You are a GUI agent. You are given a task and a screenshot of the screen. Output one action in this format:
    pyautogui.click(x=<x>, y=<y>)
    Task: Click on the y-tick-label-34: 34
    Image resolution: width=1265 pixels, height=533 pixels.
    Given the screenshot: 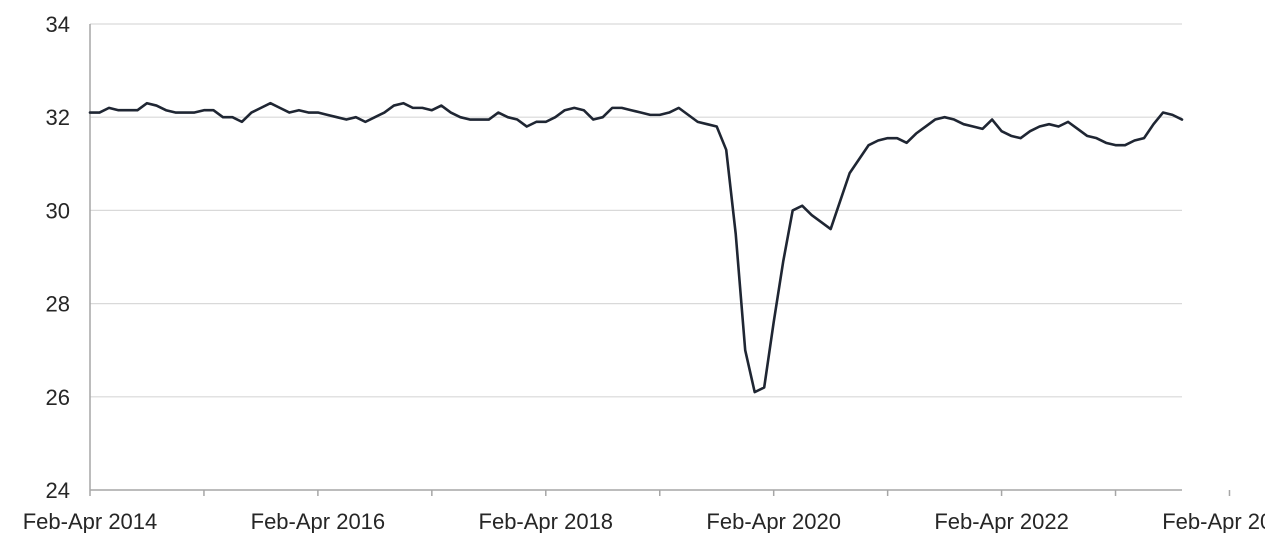 What is the action you would take?
    pyautogui.click(x=58, y=24)
    